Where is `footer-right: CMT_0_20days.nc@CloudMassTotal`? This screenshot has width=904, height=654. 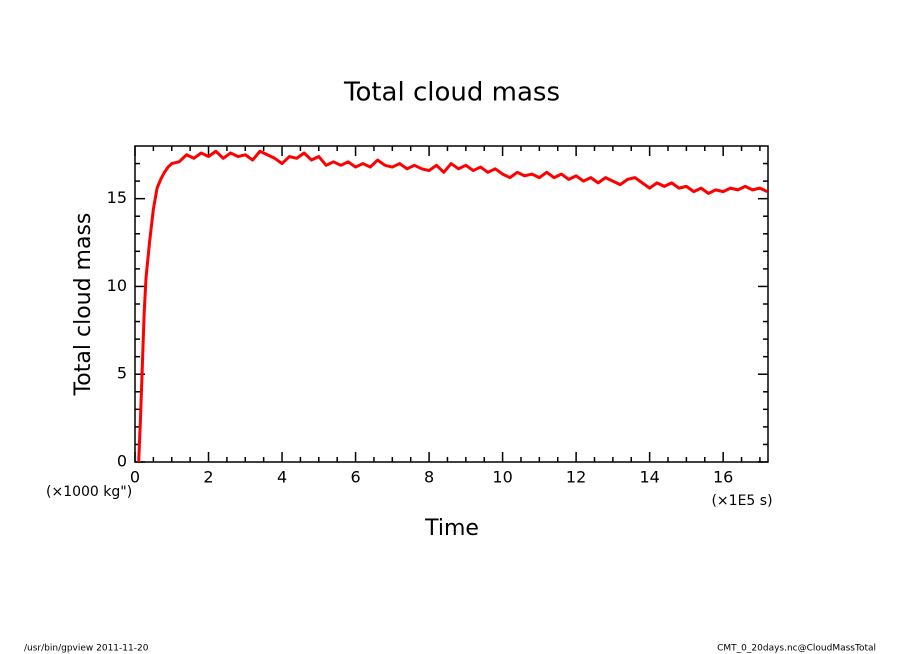 footer-right: CMT_0_20days.nc@CloudMassTotal is located at coordinates (796, 649).